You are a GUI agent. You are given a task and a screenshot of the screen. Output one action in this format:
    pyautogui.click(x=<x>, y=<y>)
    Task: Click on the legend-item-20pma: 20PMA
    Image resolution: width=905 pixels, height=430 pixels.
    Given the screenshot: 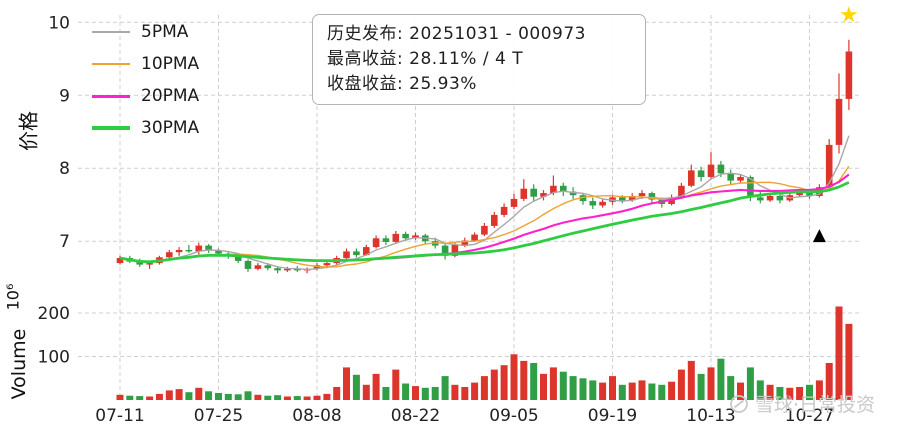 What is the action you would take?
    pyautogui.click(x=145, y=96)
    